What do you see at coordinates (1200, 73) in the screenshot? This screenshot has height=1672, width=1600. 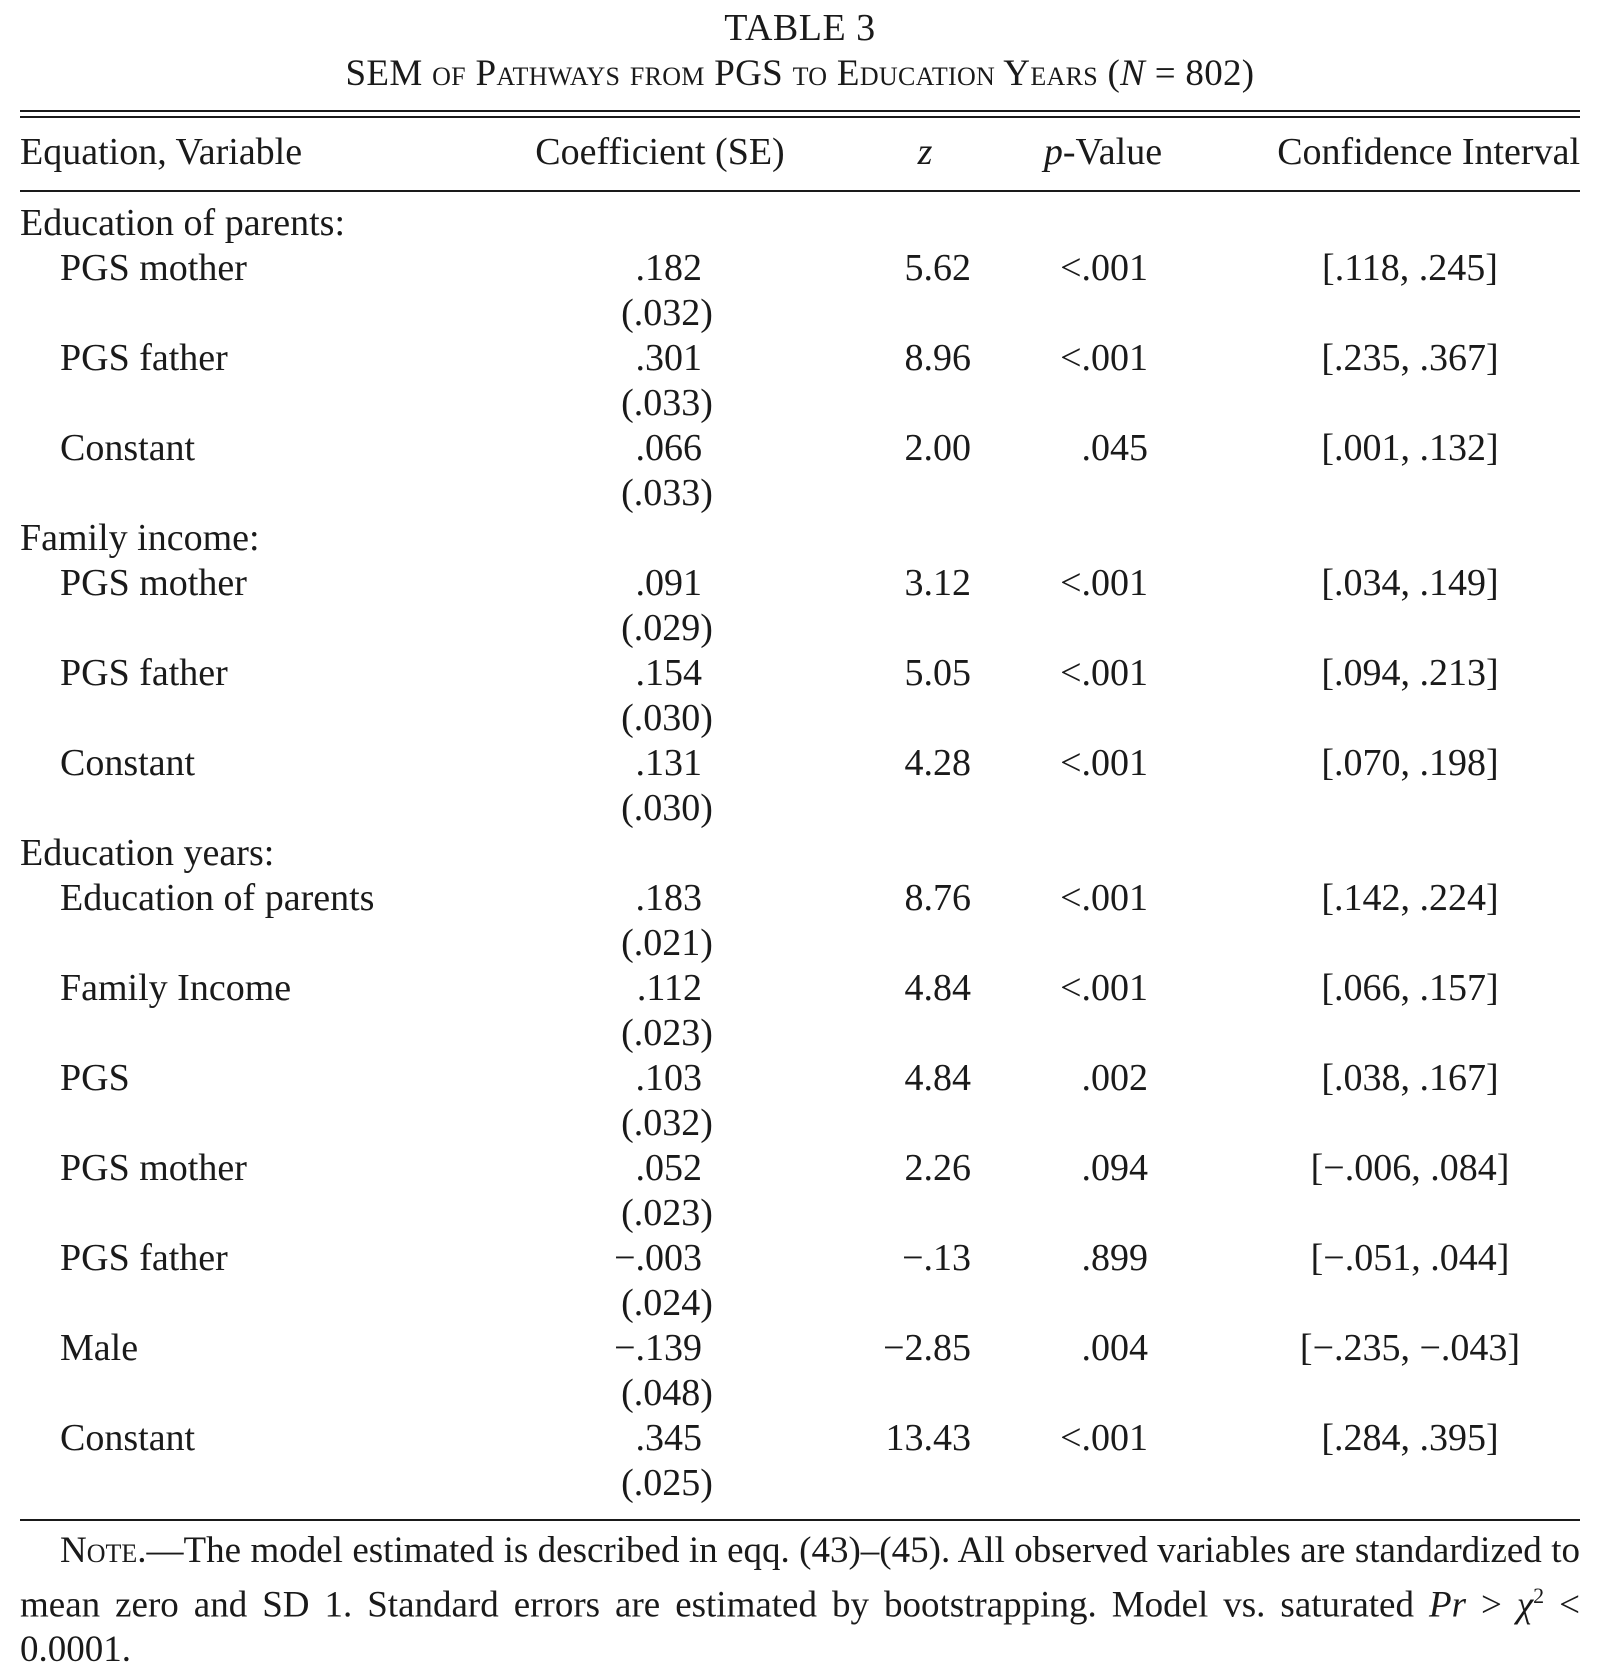 I see `title-text-after: = 802)` at bounding box center [1200, 73].